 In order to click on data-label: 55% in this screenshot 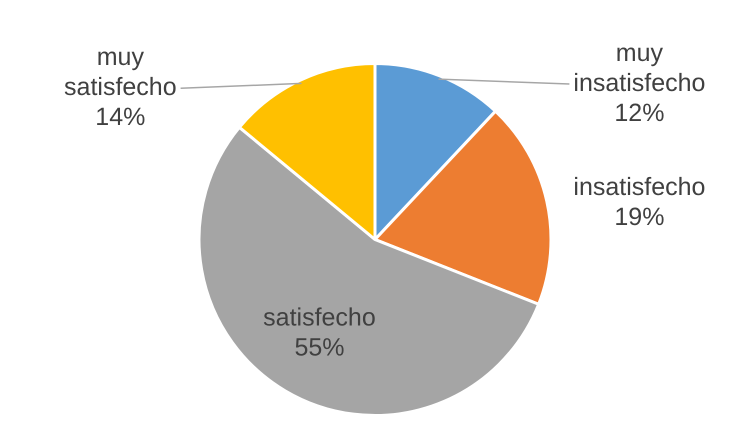, I will do `click(319, 347)`.